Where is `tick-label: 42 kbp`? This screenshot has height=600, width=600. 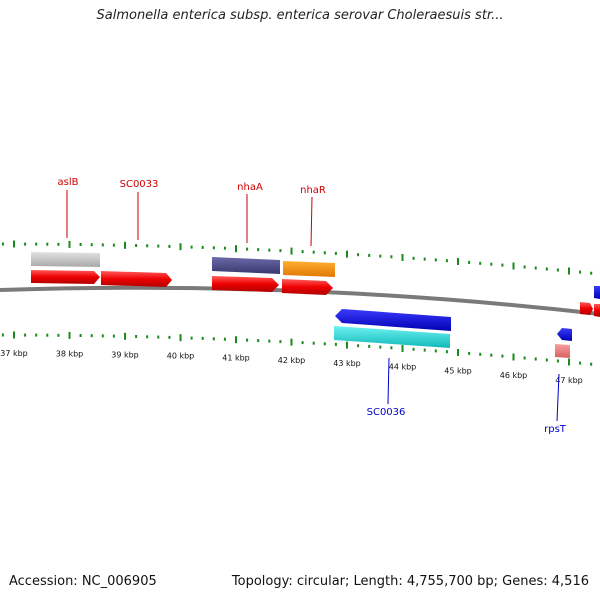 tick-label: 42 kbp is located at coordinates (292, 360).